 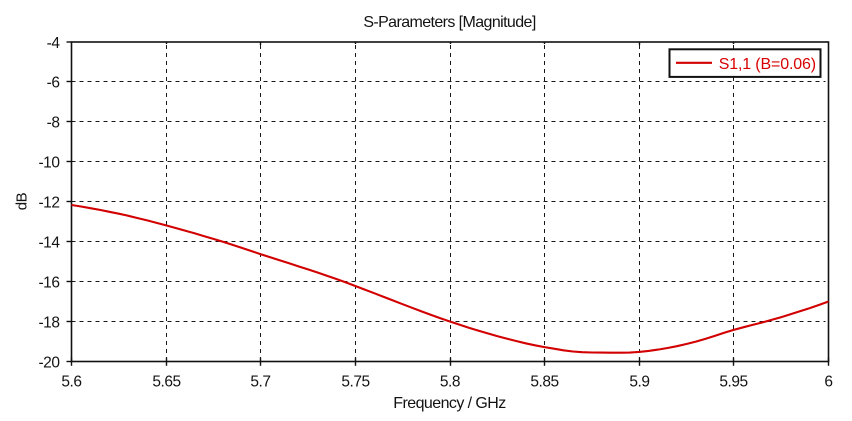 What do you see at coordinates (733, 382) in the screenshot?
I see `svg-text: 5.95` at bounding box center [733, 382].